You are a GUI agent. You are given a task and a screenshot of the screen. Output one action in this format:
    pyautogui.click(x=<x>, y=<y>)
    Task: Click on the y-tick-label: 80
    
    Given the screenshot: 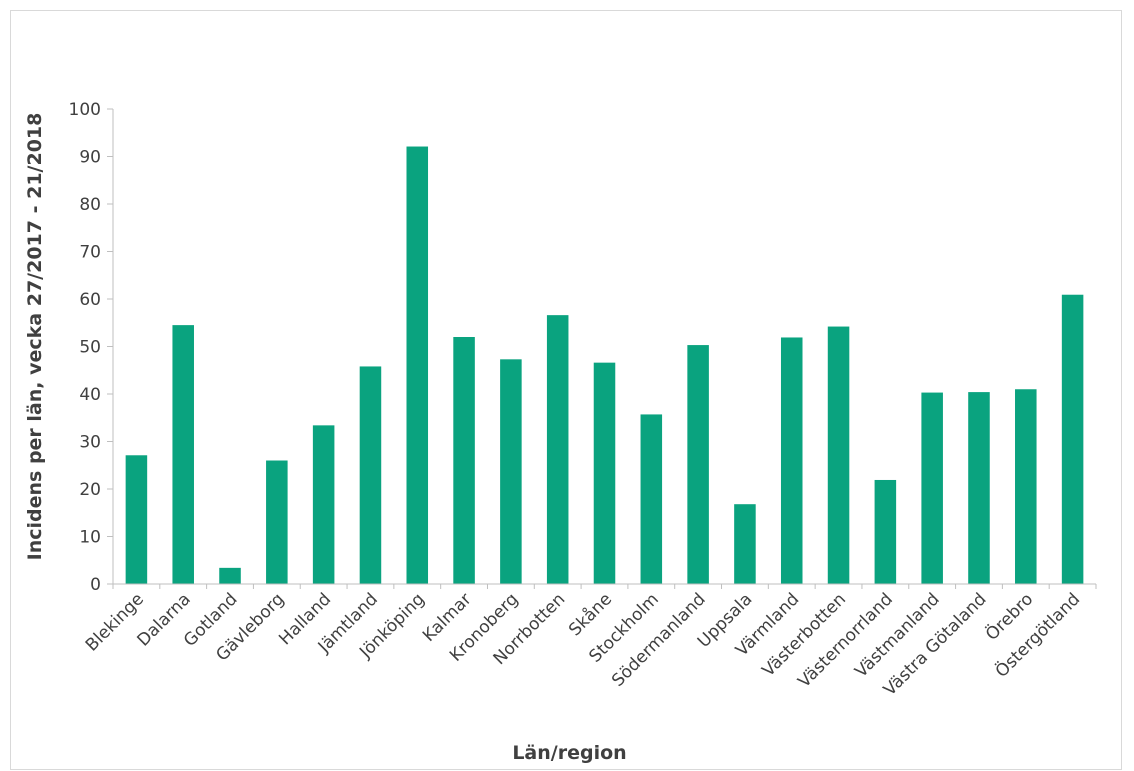 What is the action you would take?
    pyautogui.click(x=90, y=205)
    